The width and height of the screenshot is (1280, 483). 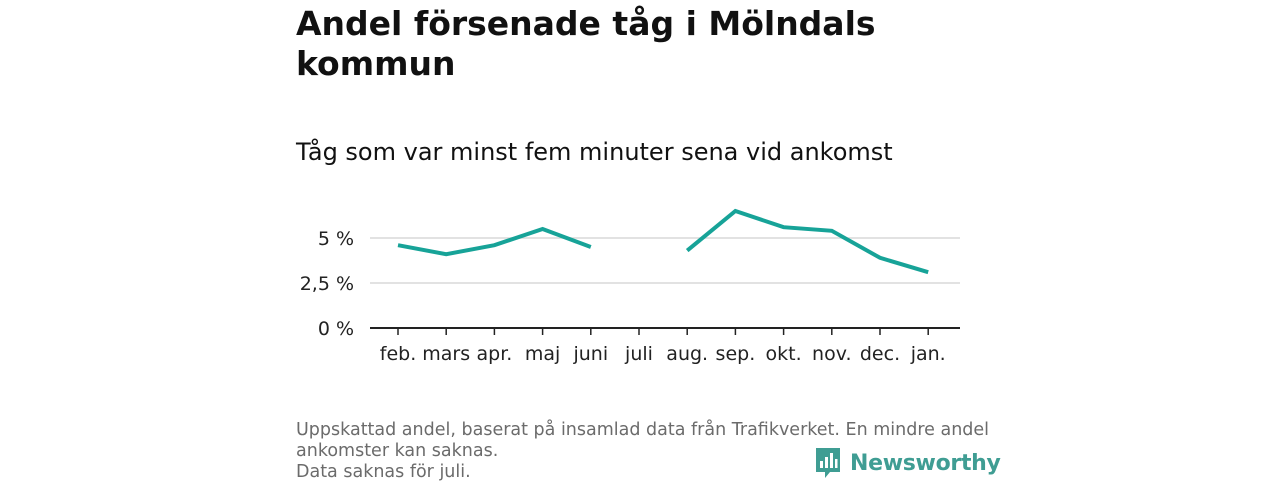 I want to click on brand-logo: Newsworthy, so click(x=907, y=463).